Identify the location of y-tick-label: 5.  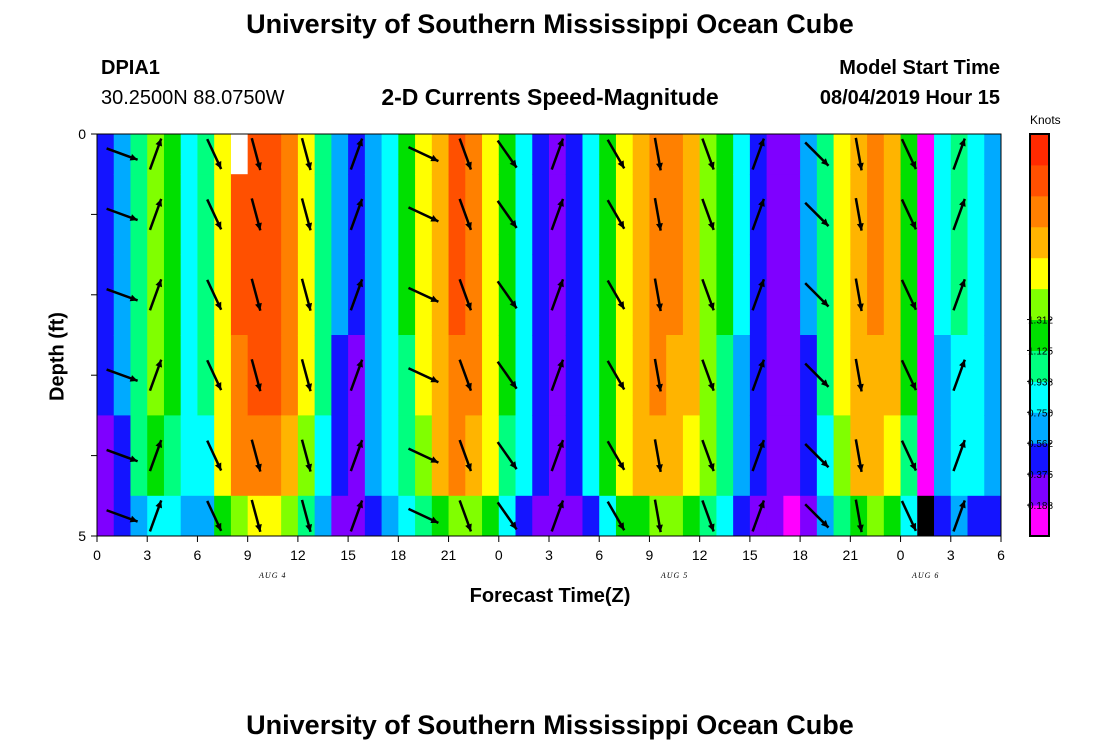
(82, 536).